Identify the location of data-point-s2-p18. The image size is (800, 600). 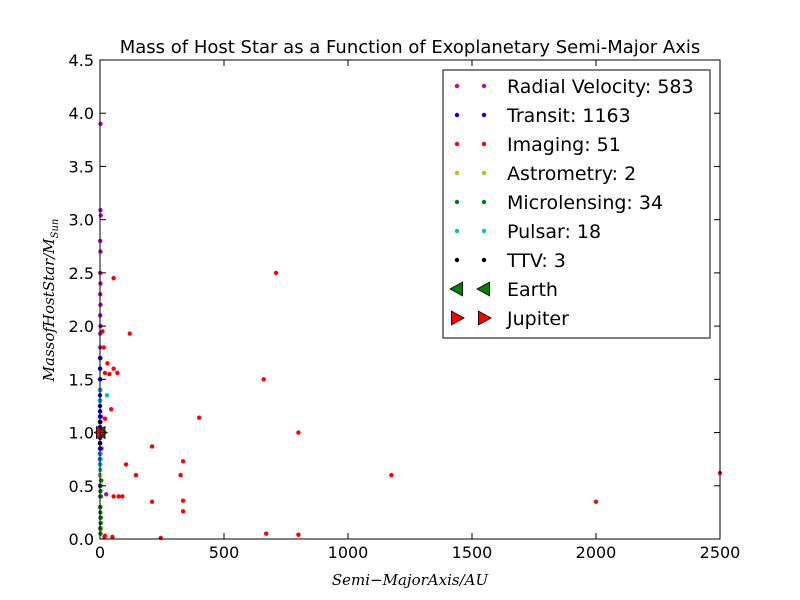
(391, 475).